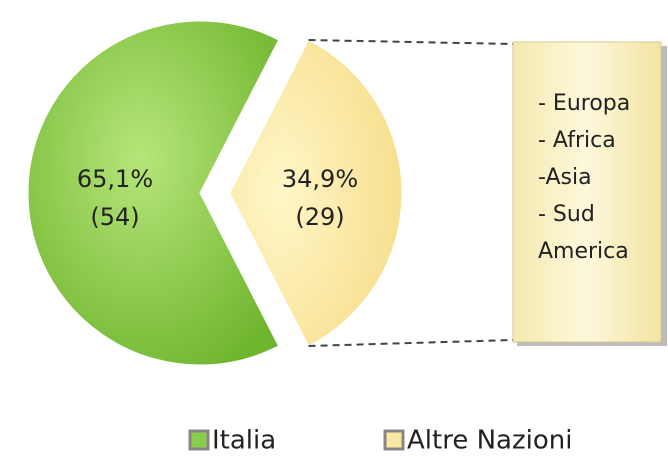 This screenshot has height=465, width=668. What do you see at coordinates (244, 441) in the screenshot?
I see `legend-label: Italia` at bounding box center [244, 441].